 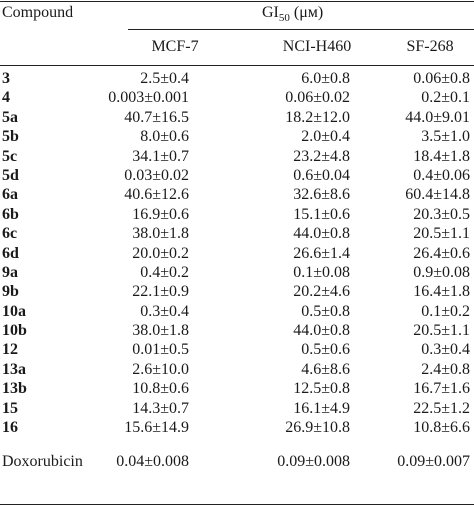 What do you see at coordinates (156, 428) in the screenshot?
I see `value-mcf7: 15.6±14.9` at bounding box center [156, 428].